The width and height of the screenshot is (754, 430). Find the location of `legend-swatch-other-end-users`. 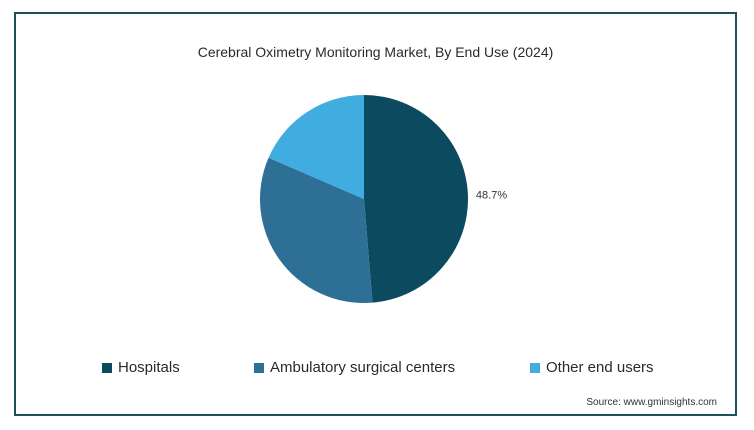

legend-swatch-other-end-users is located at coordinates (535, 367).